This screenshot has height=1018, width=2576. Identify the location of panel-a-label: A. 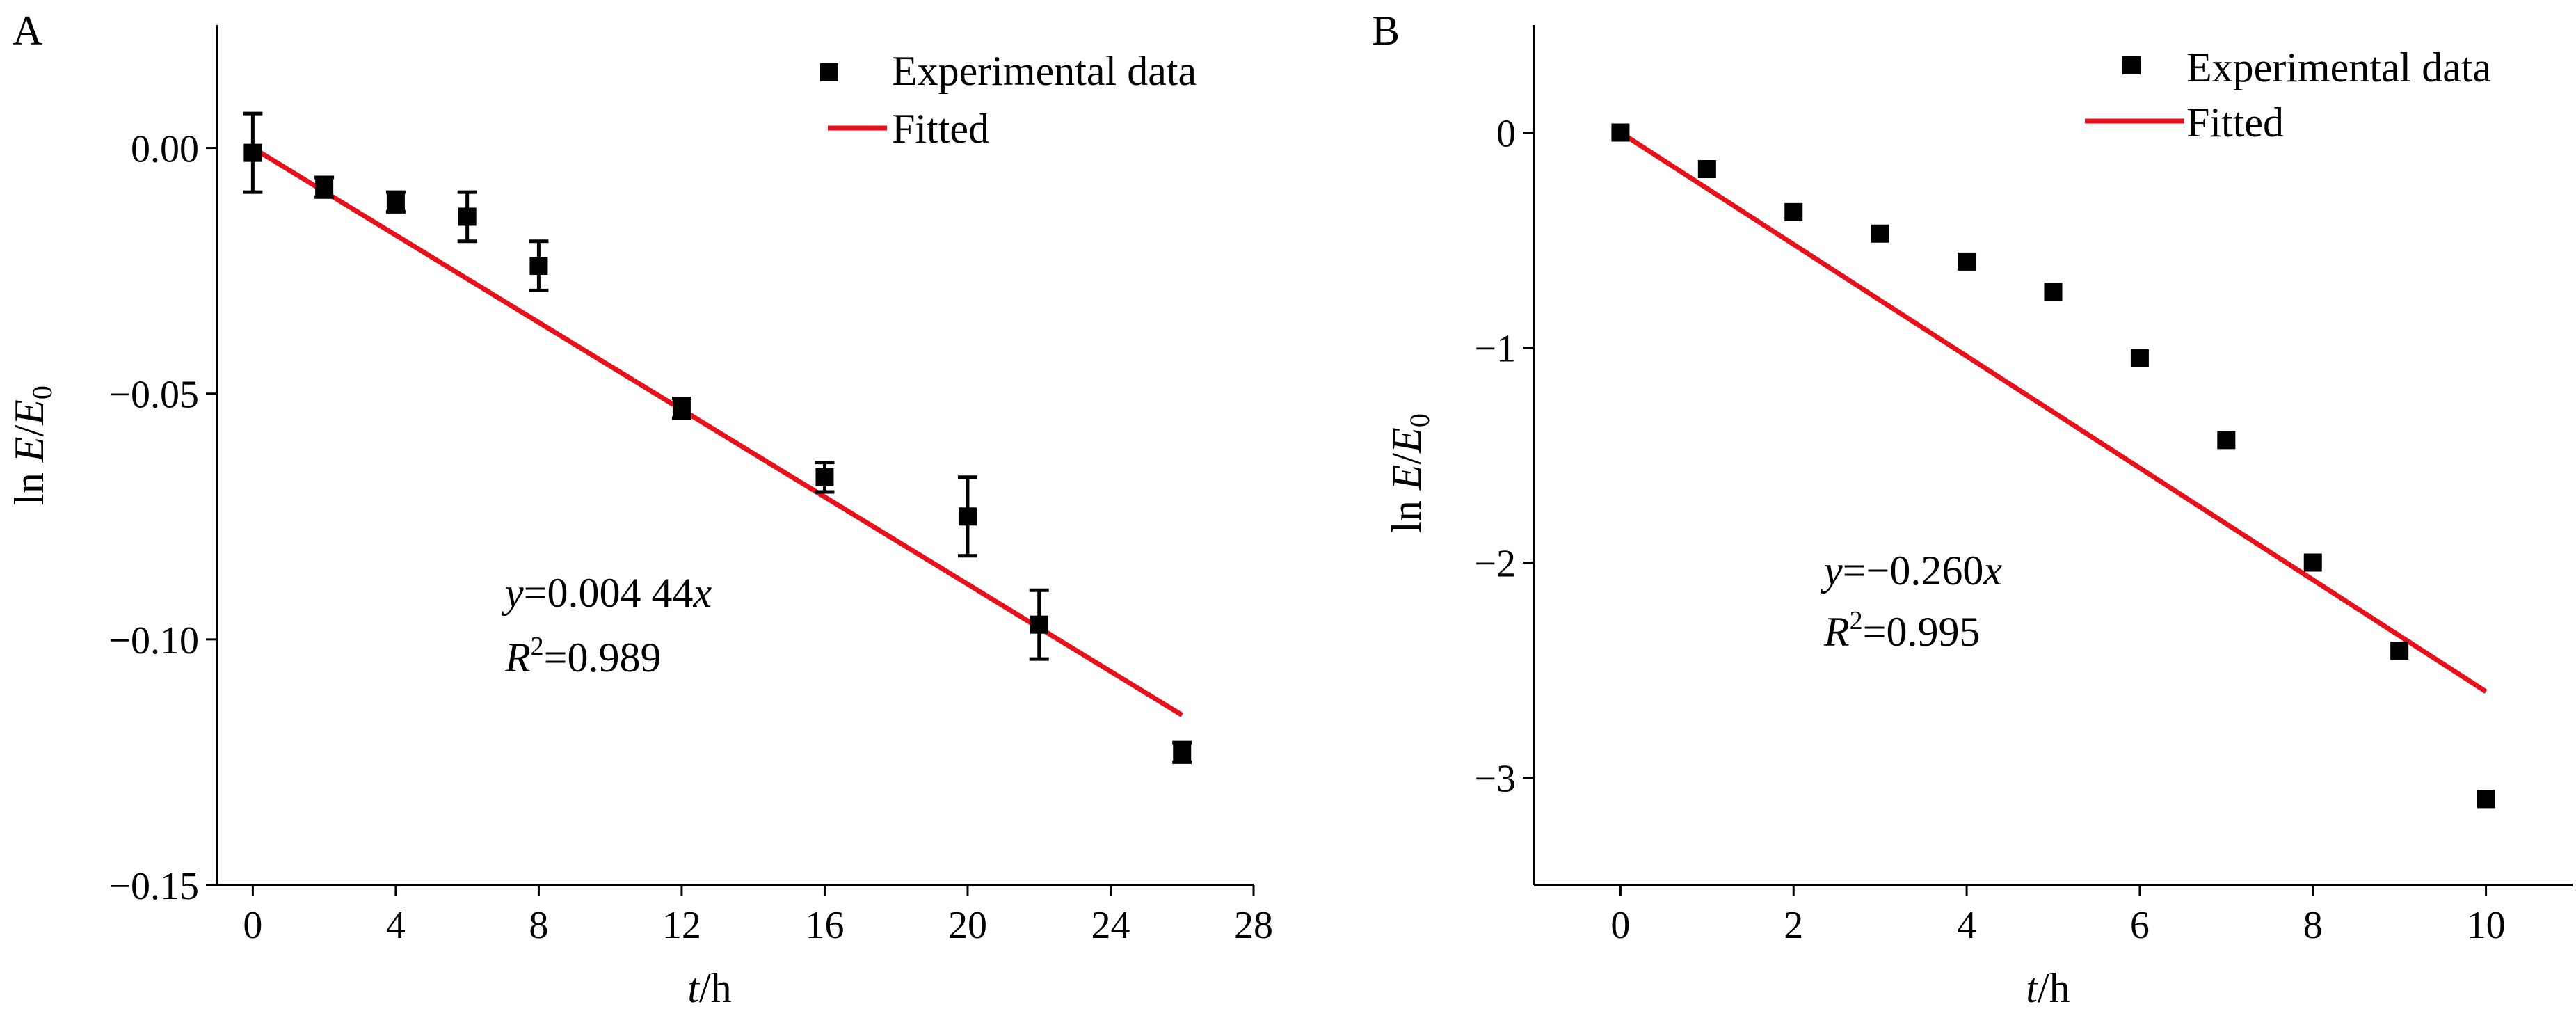
(27, 31).